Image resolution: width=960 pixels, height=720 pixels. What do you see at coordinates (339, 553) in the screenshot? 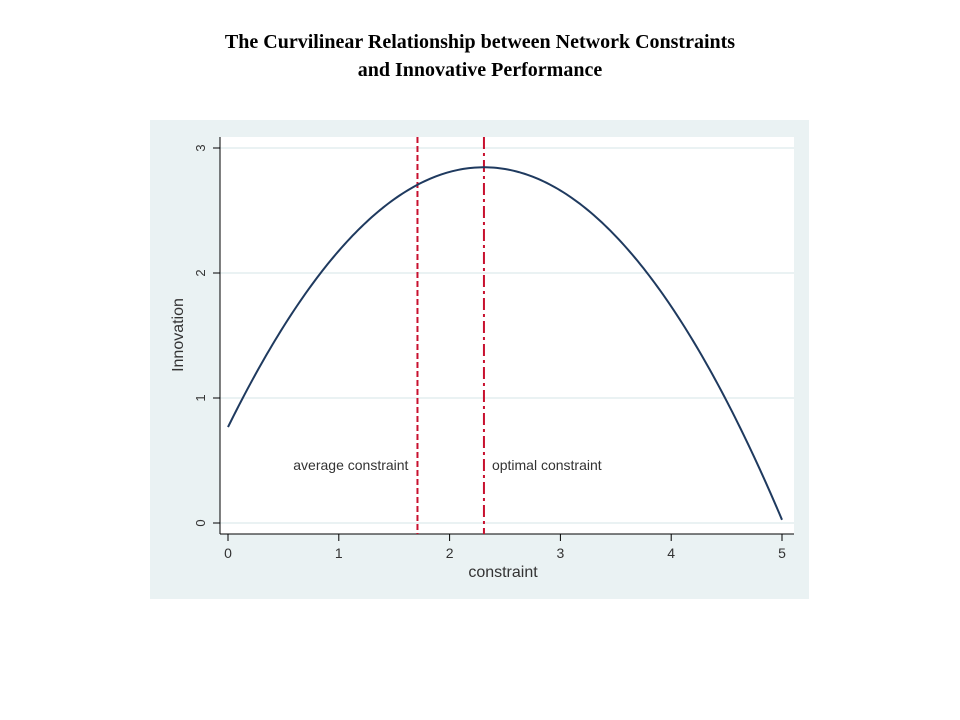
I see `x-tick-label-1: 1` at bounding box center [339, 553].